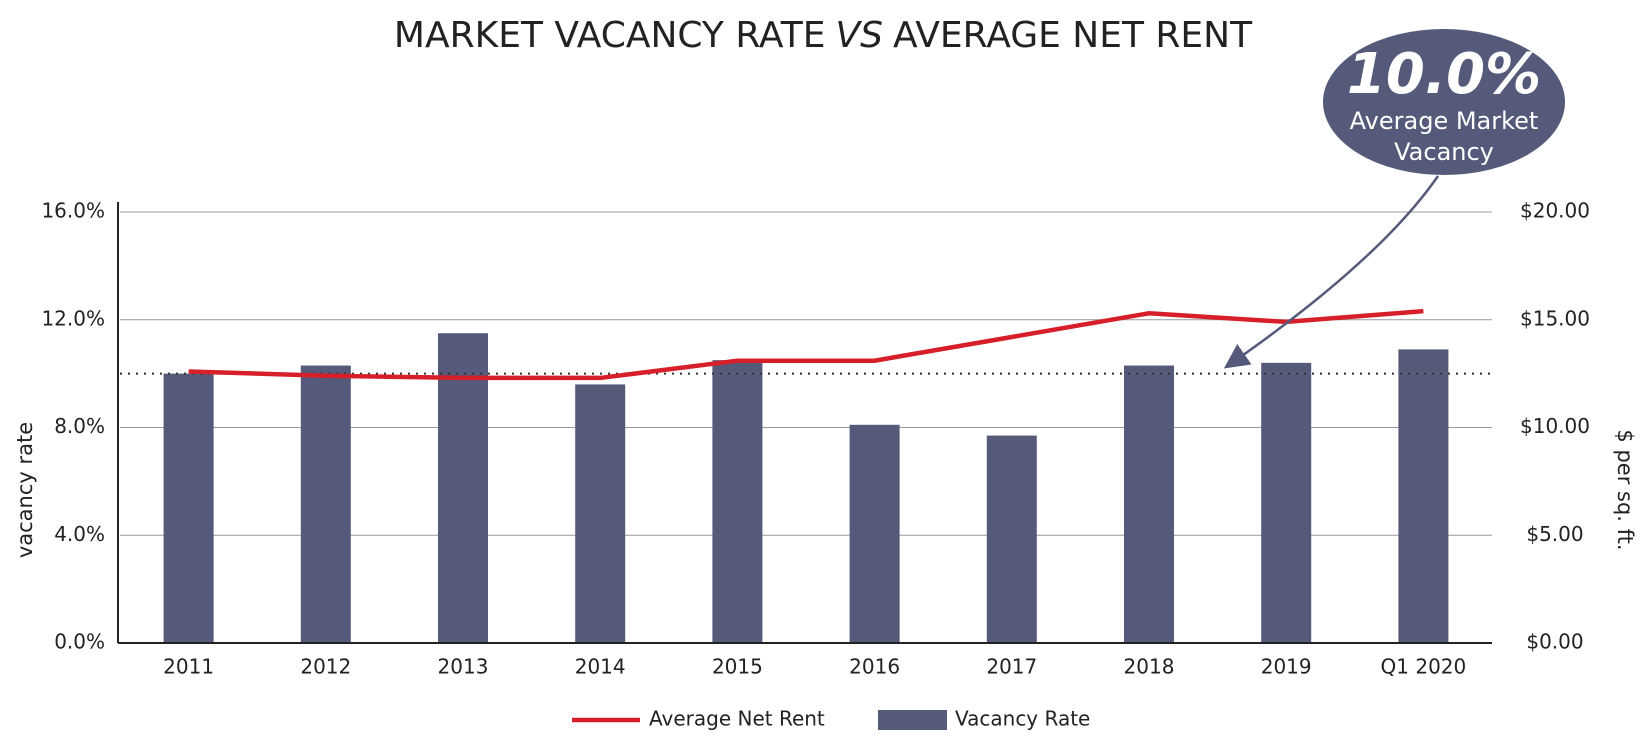 This screenshot has height=751, width=1646. I want to click on y2-tick-label: $15.00, so click(1555, 318).